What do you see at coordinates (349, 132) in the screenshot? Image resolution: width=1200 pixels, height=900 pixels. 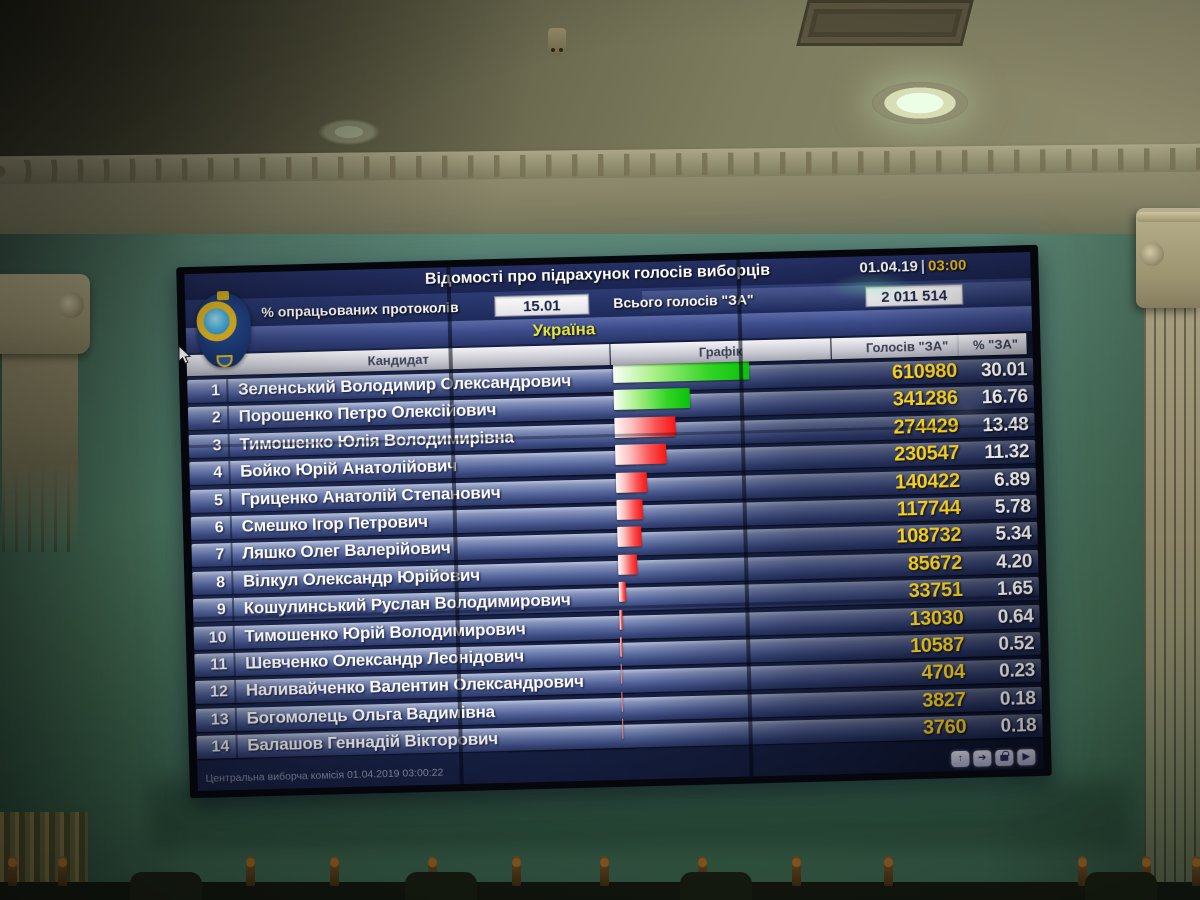 I see `recessed-light-dim` at bounding box center [349, 132].